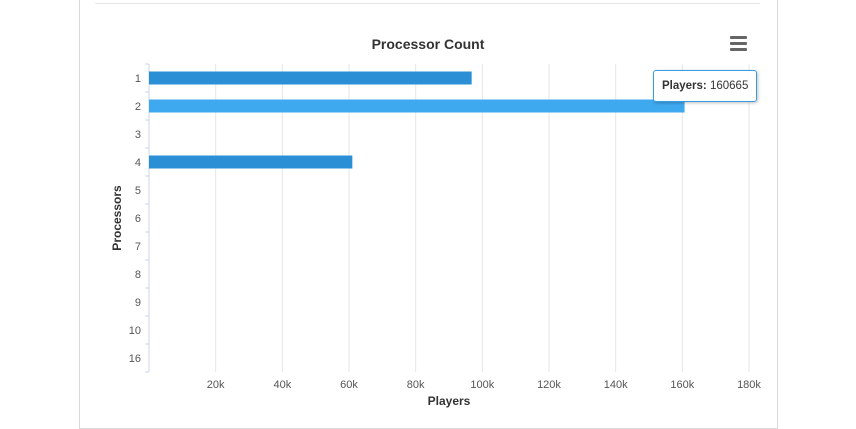 The image size is (856, 429). What do you see at coordinates (138, 107) in the screenshot?
I see `y-tick-label: 2` at bounding box center [138, 107].